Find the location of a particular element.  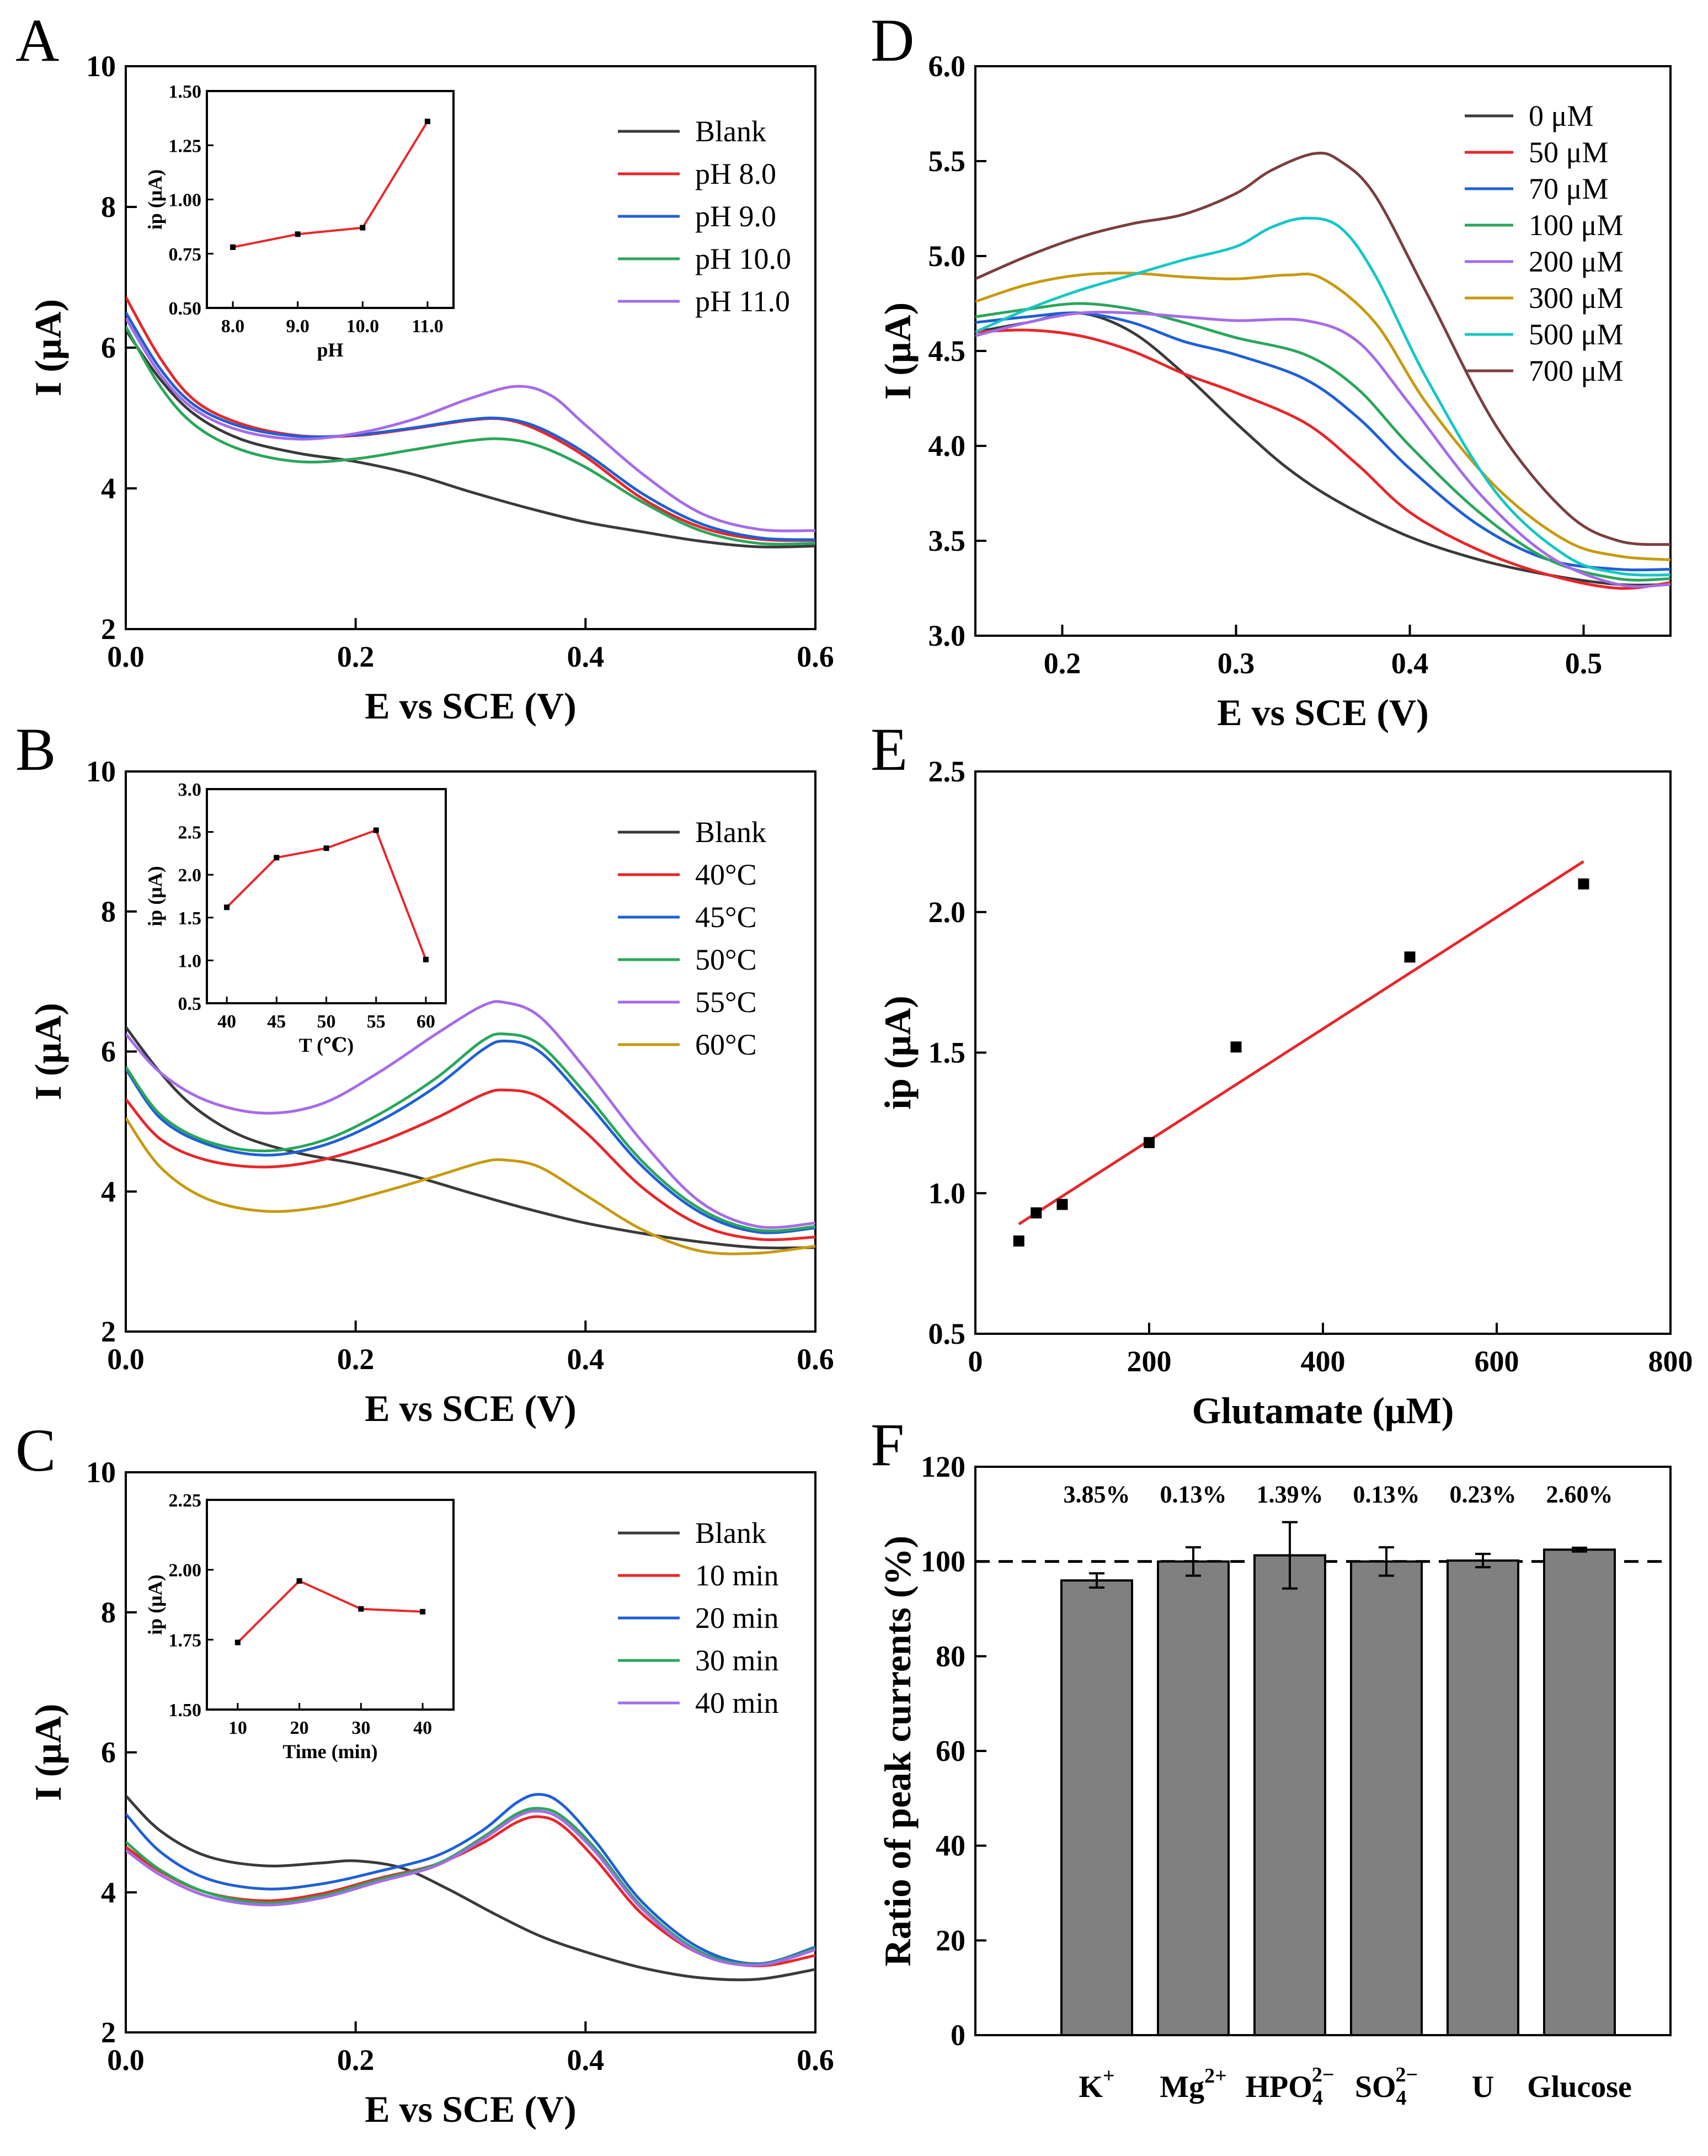

x-category-label: U is located at coordinates (1483, 2087).